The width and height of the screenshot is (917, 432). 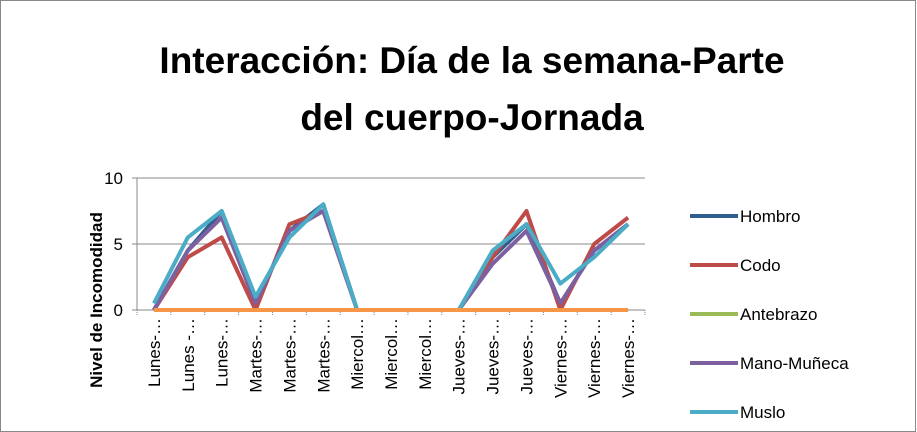 What do you see at coordinates (118, 310) in the screenshot?
I see `y-tick-label: 0` at bounding box center [118, 310].